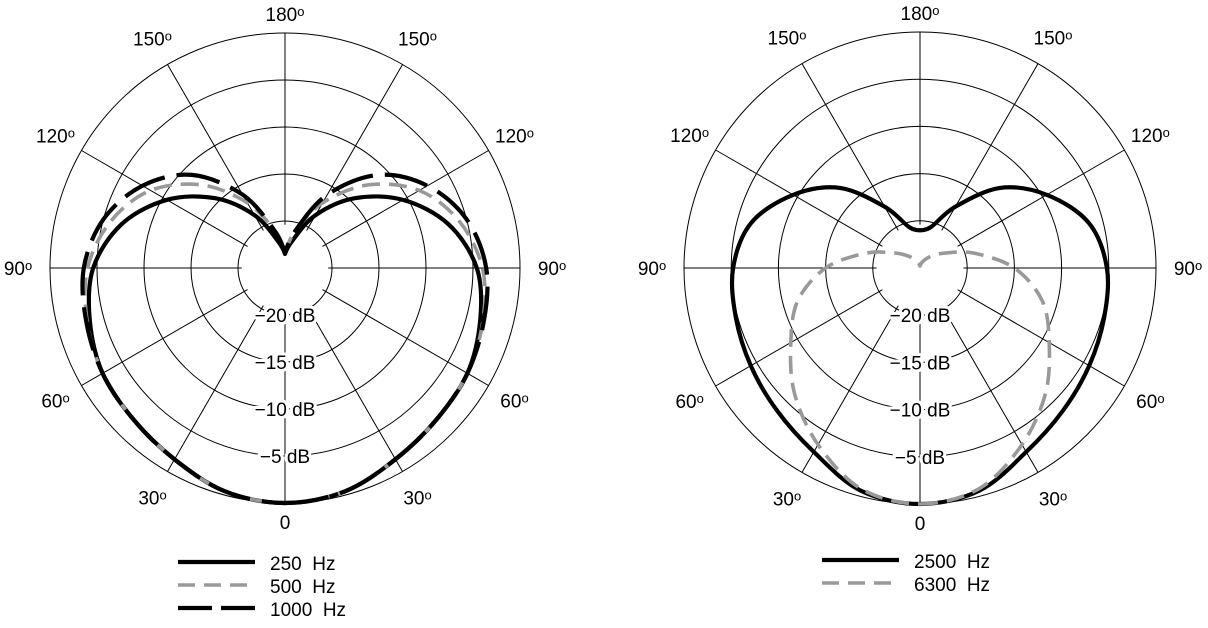 The height and width of the screenshot is (628, 1208). What do you see at coordinates (920, 378) in the screenshot?
I see `series-6300-hz` at bounding box center [920, 378].